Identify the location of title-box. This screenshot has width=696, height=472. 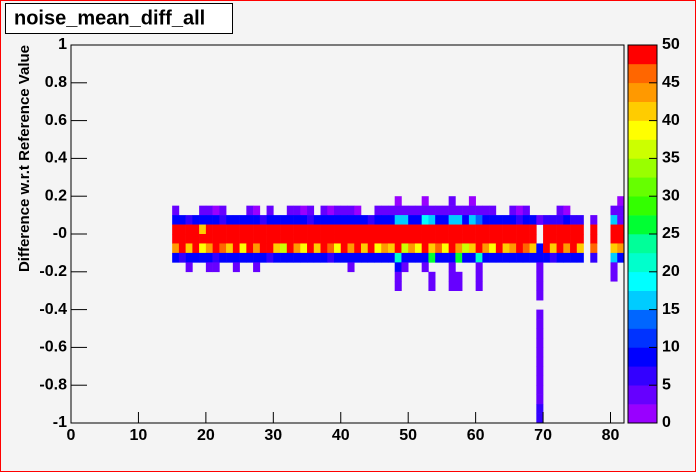
(119, 18).